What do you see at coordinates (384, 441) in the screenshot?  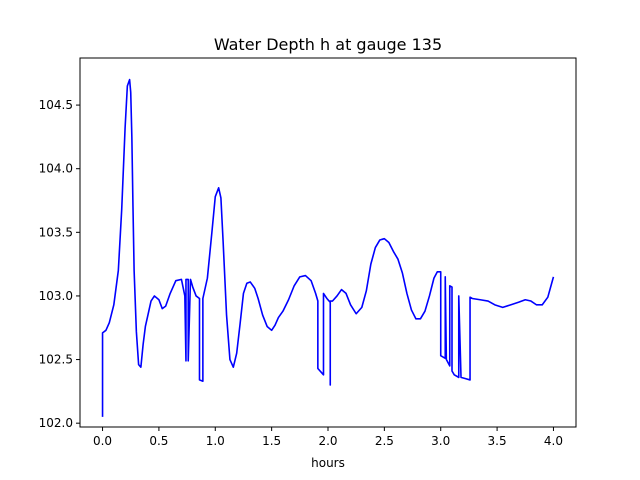 I see `x-tick-label: 2.5` at bounding box center [384, 441].